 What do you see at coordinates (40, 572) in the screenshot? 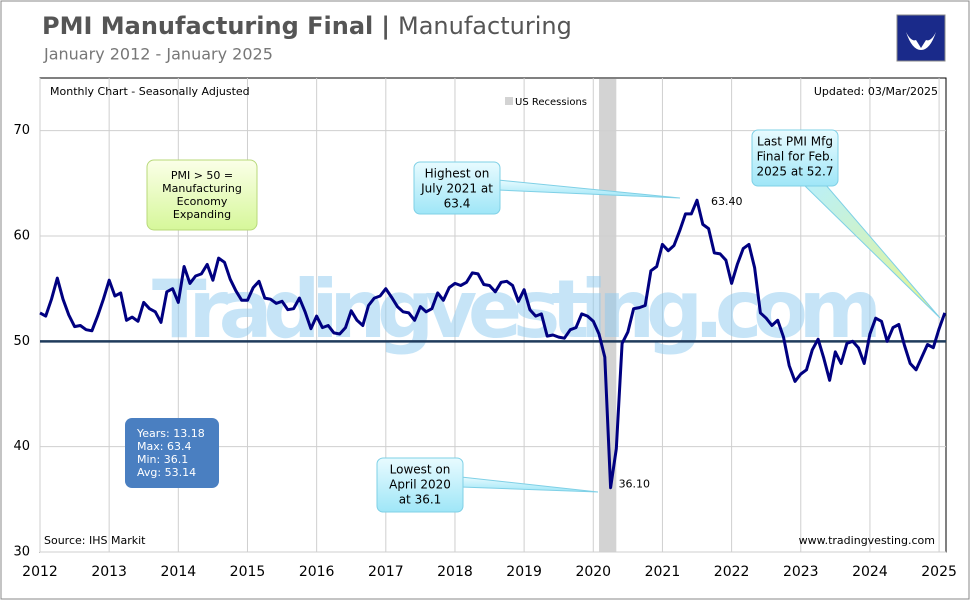
I see `x-tick-label: 2012` at bounding box center [40, 572].